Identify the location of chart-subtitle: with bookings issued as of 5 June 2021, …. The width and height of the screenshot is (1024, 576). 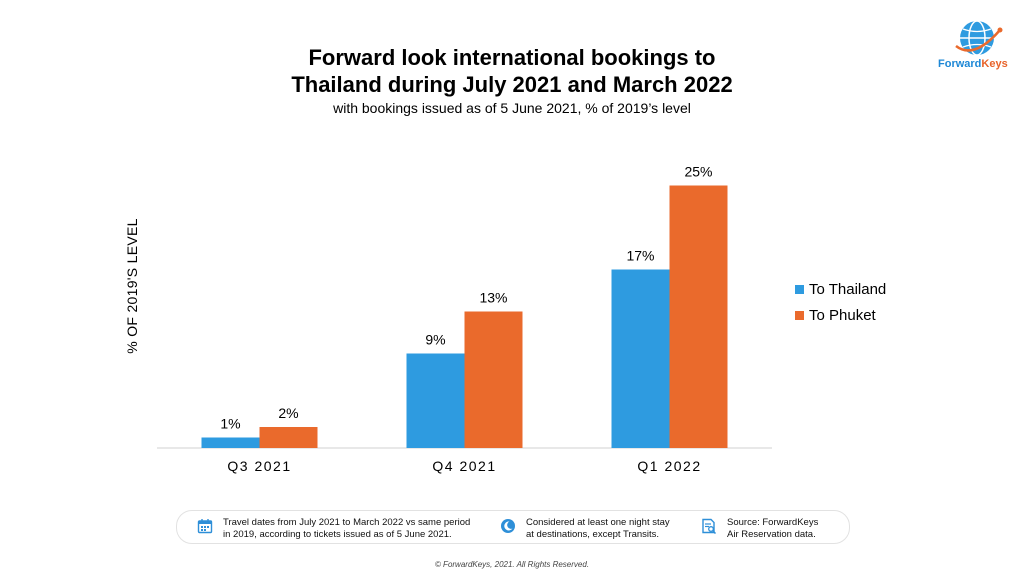
(512, 108).